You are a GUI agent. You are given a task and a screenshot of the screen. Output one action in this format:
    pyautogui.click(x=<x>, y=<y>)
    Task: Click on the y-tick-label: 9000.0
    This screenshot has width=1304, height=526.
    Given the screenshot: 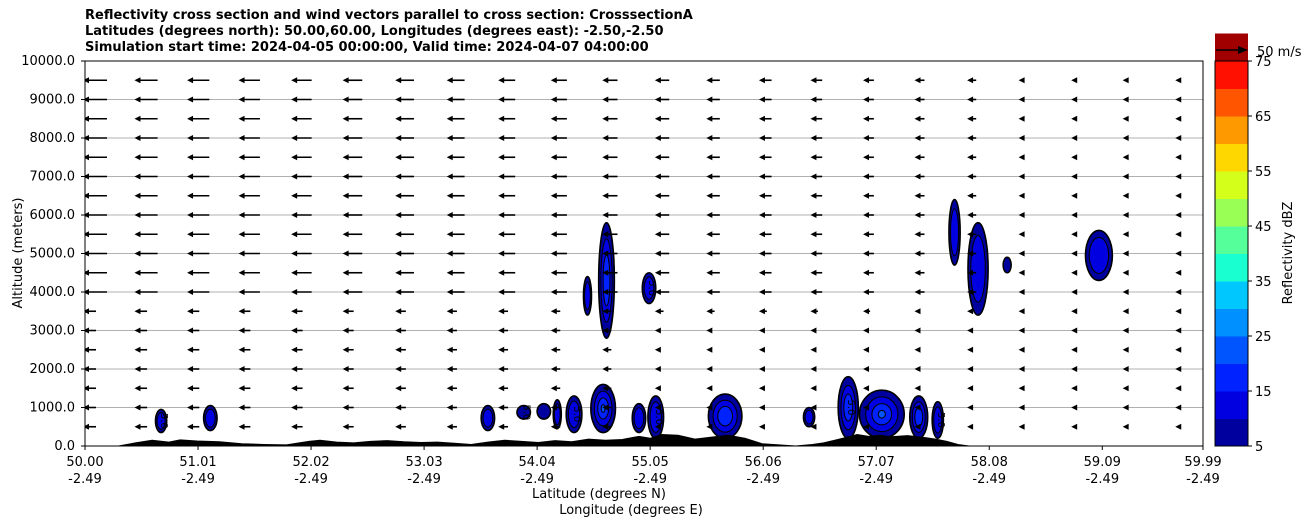 What is the action you would take?
    pyautogui.click(x=53, y=100)
    